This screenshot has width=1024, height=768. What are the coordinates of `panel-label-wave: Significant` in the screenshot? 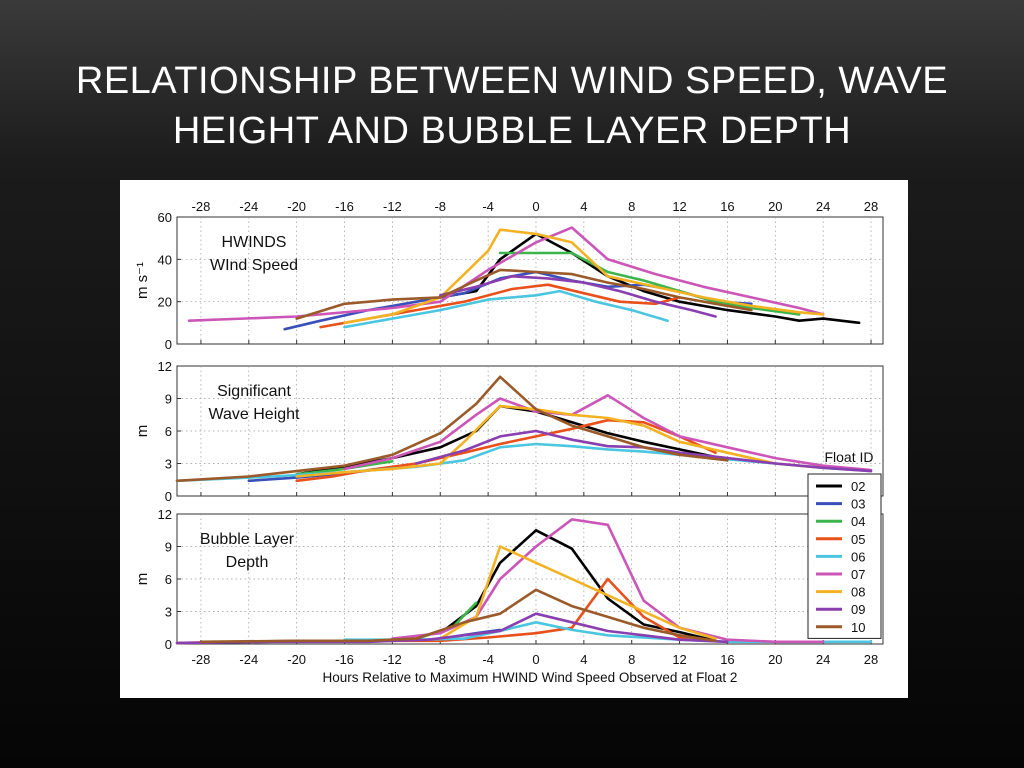 It's located at (254, 391).